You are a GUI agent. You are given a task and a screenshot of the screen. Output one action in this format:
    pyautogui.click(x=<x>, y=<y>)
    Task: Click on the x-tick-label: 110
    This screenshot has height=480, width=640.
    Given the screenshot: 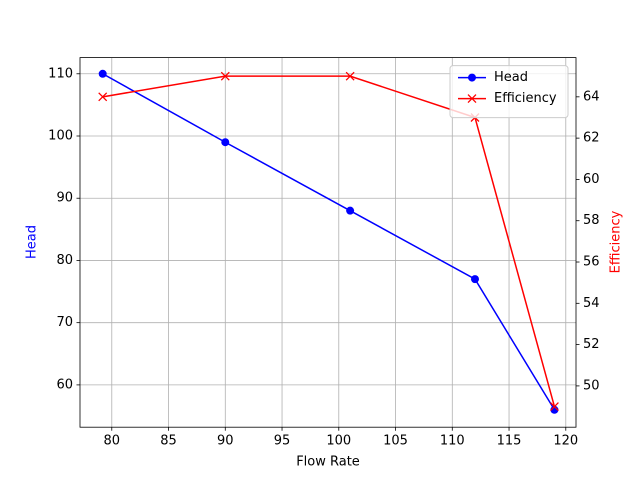 What is the action you would take?
    pyautogui.click(x=452, y=441)
    